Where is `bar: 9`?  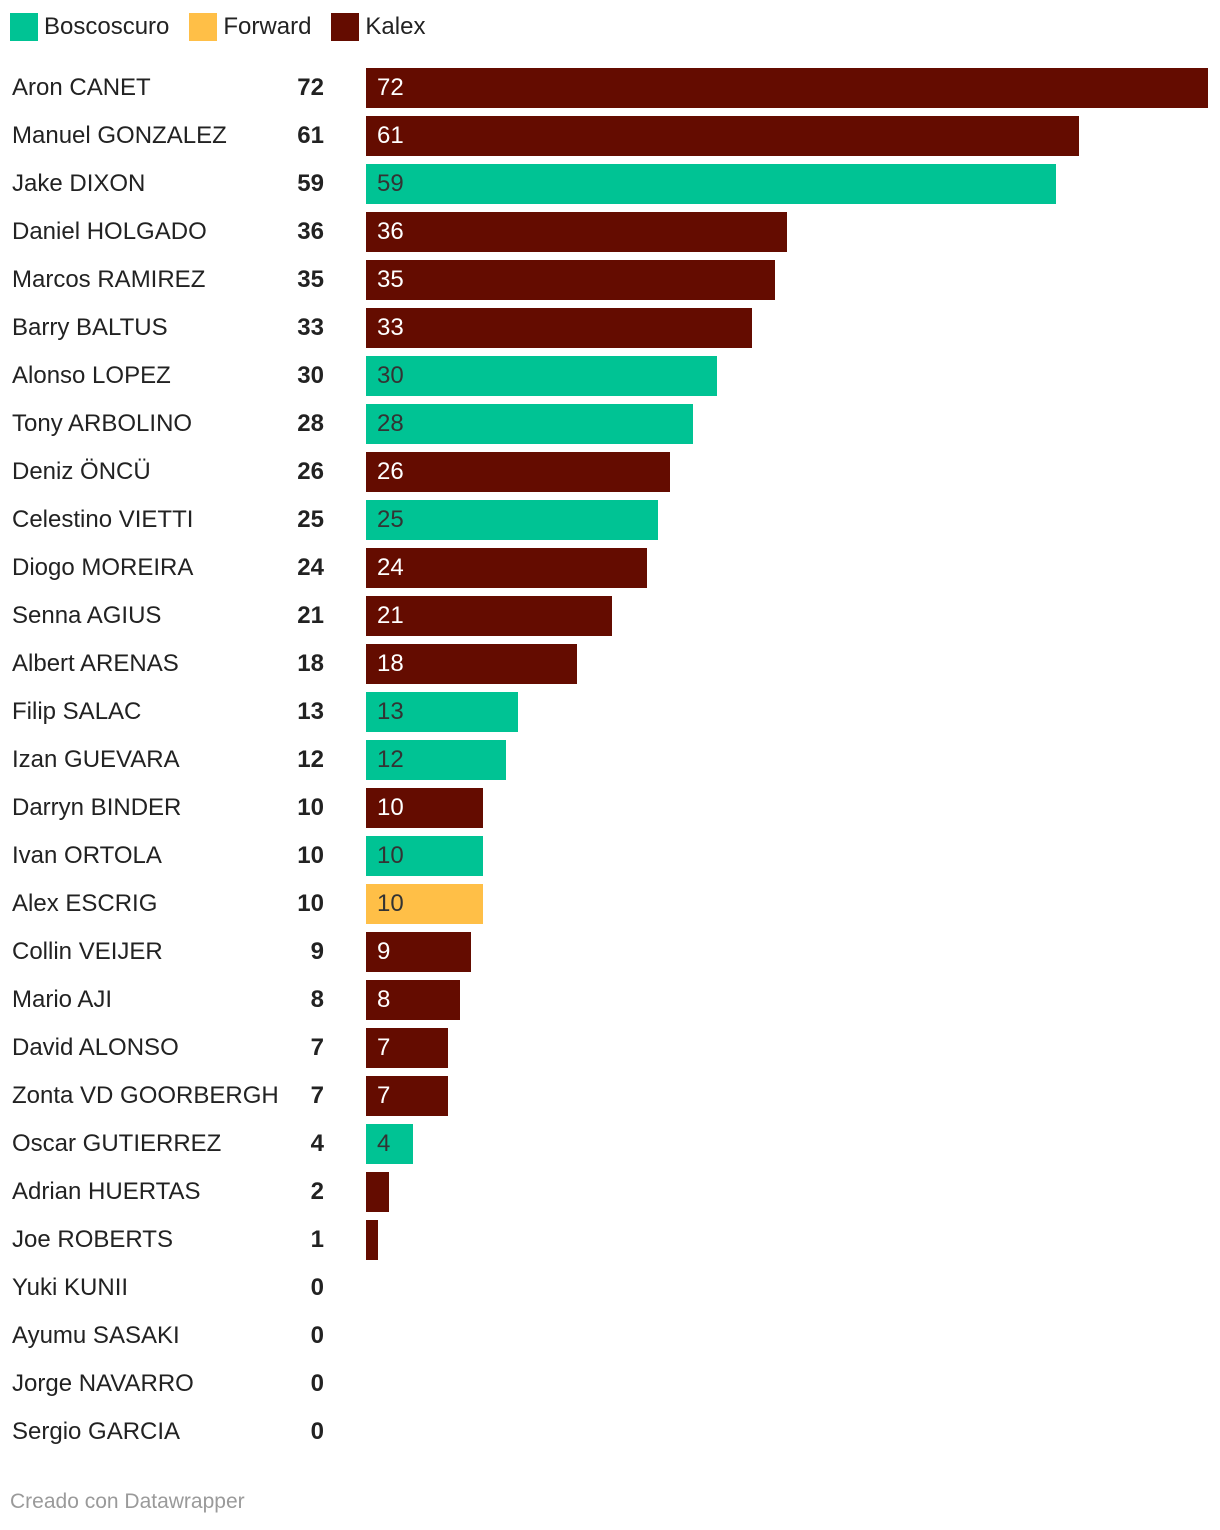
bar: 9 is located at coordinates (418, 952).